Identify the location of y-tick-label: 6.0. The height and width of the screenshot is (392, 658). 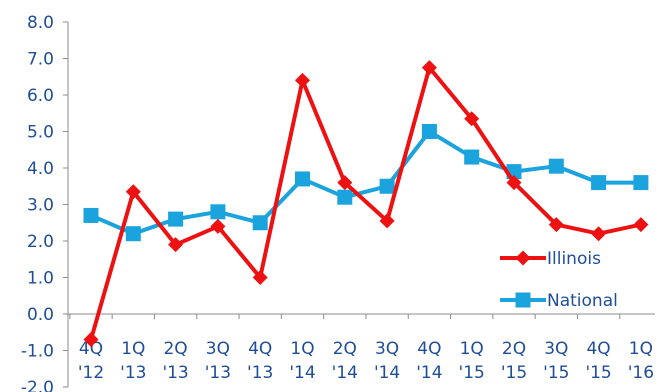
(40, 96).